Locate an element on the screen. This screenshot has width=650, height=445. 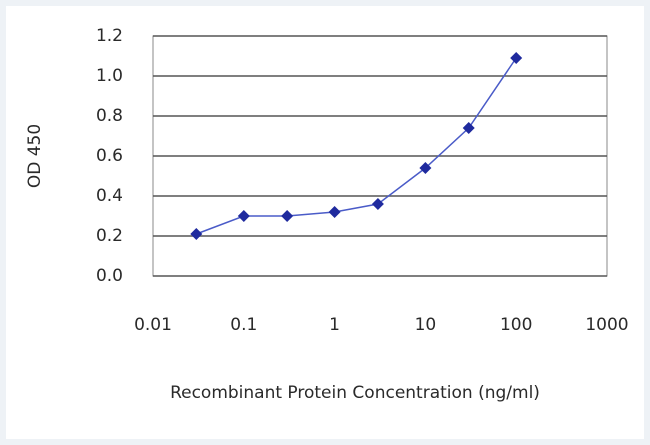
x-tick-label: 0.1 is located at coordinates (243, 325).